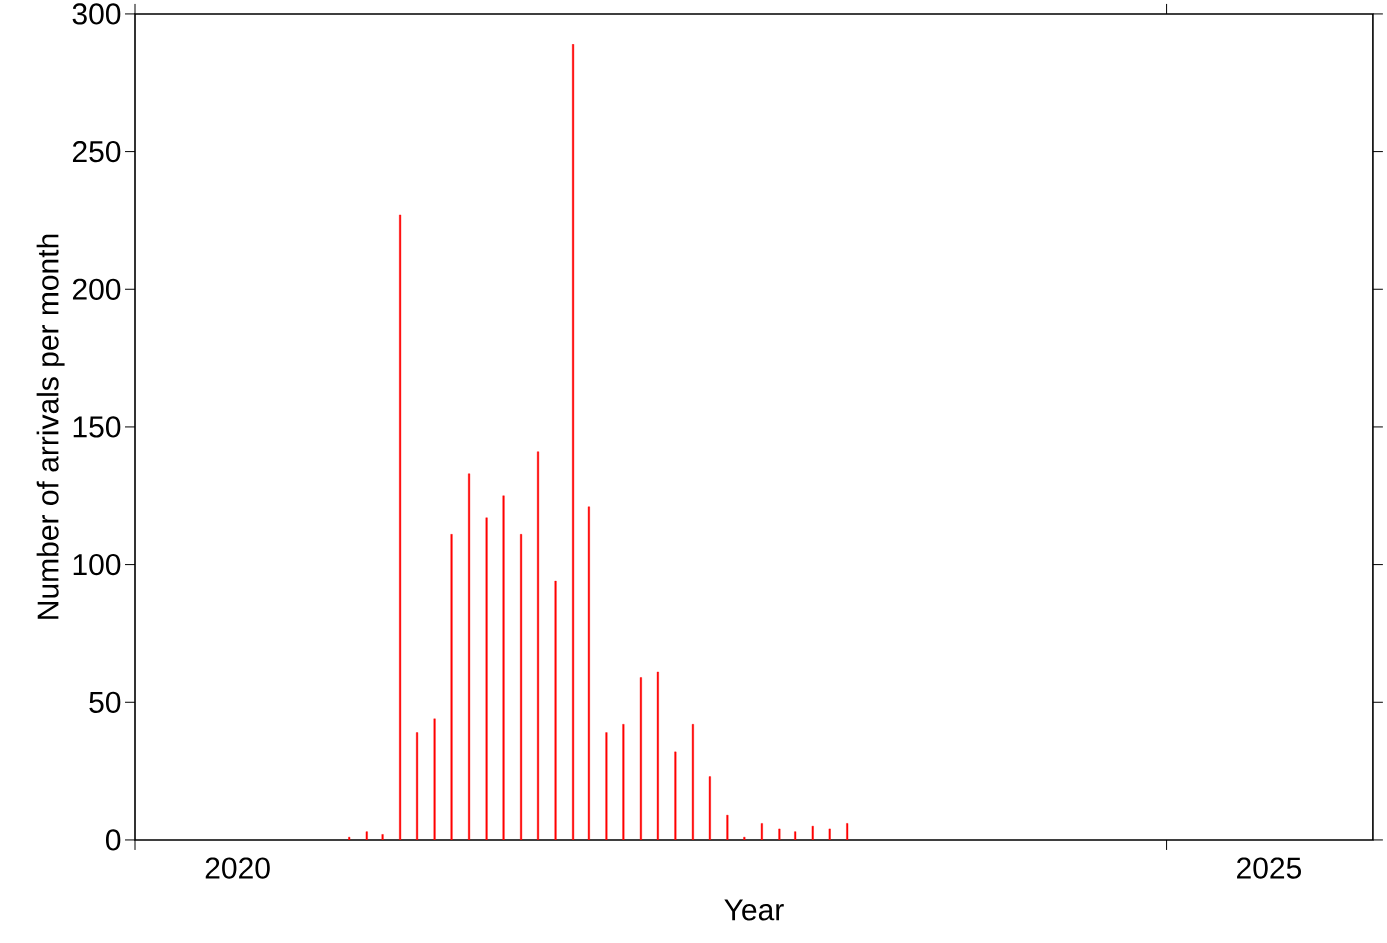 The image size is (1387, 943). Describe the element at coordinates (50, 426) in the screenshot. I see `y-axis-title: Number of arrivals per month` at that location.